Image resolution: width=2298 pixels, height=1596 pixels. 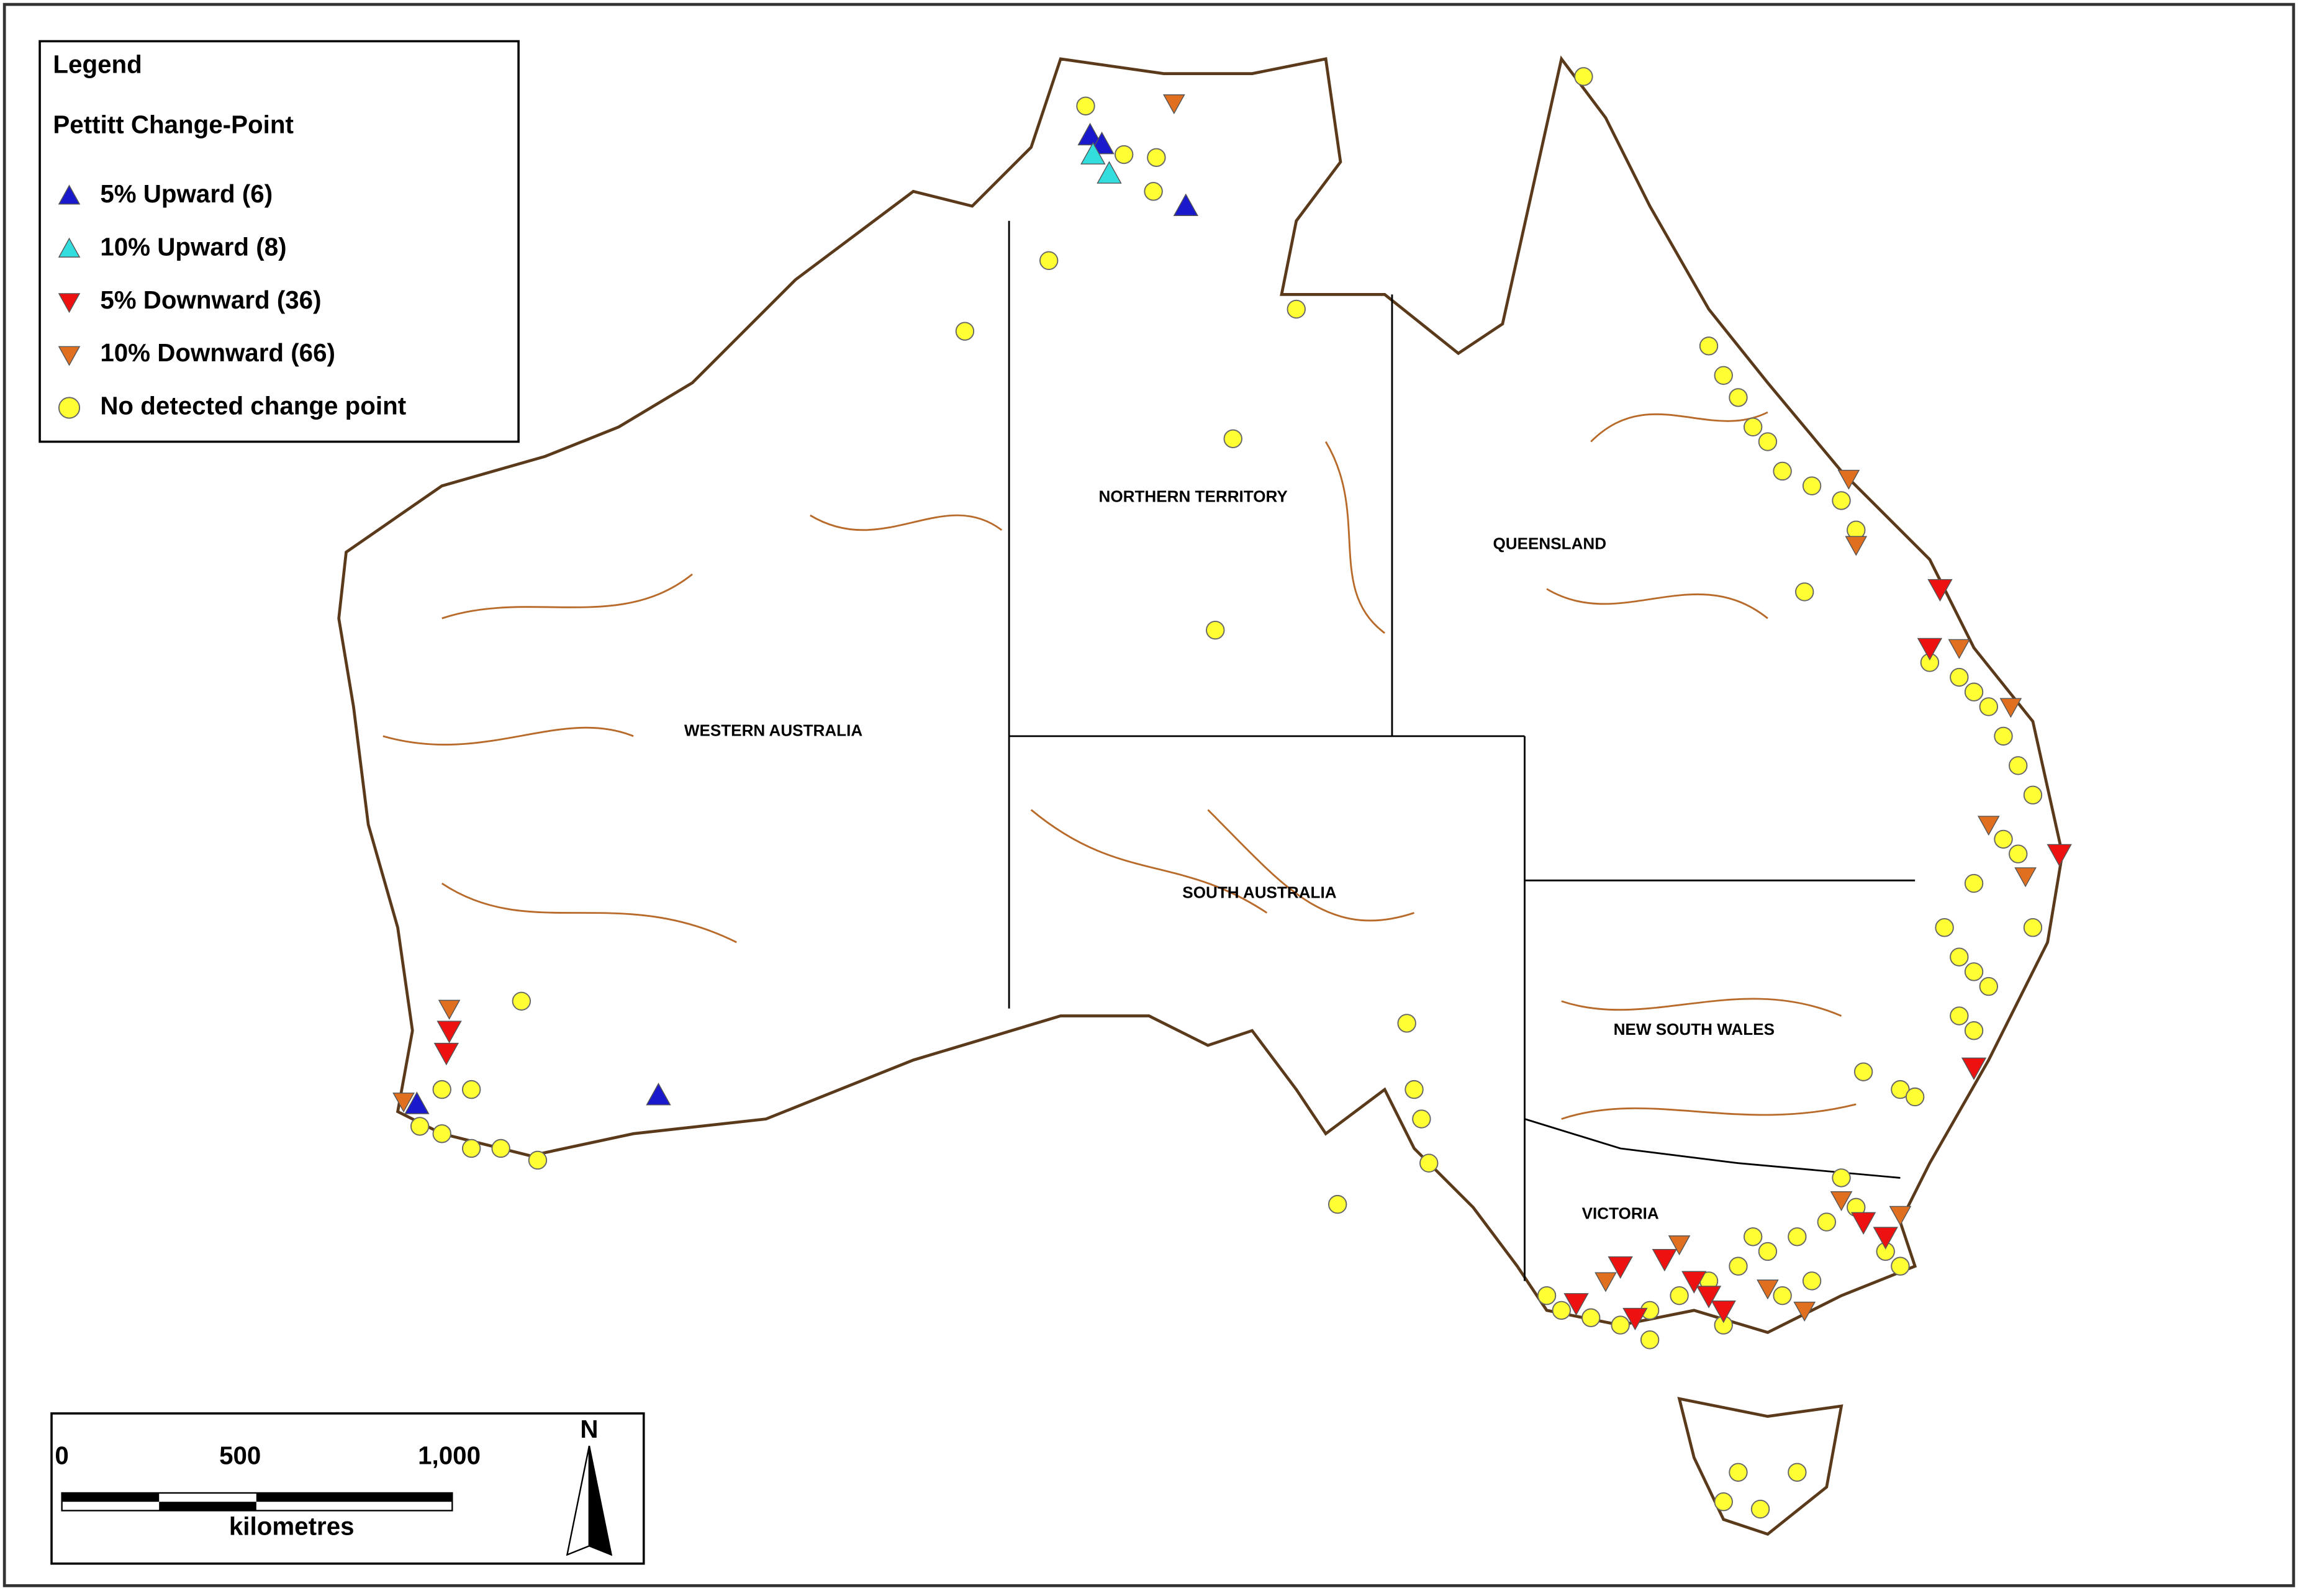 What do you see at coordinates (186, 193) in the screenshot?
I see `legend-label: 5% Upward (6)` at bounding box center [186, 193].